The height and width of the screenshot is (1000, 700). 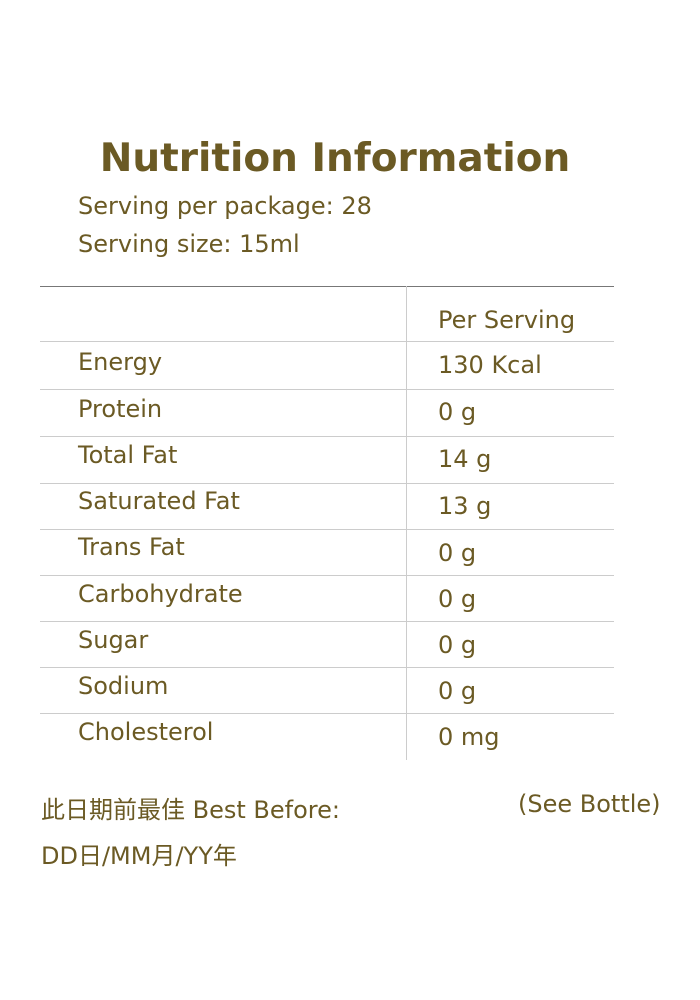 I want to click on nutrient-value: 13 g, so click(x=465, y=506).